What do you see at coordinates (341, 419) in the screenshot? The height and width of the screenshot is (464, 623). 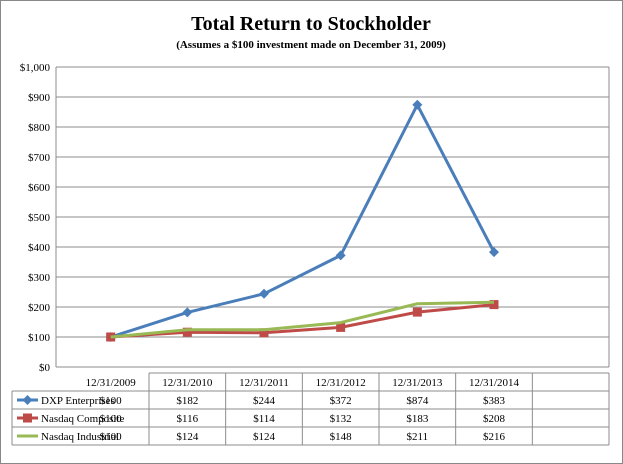 I see `table-cell: $132` at bounding box center [341, 419].